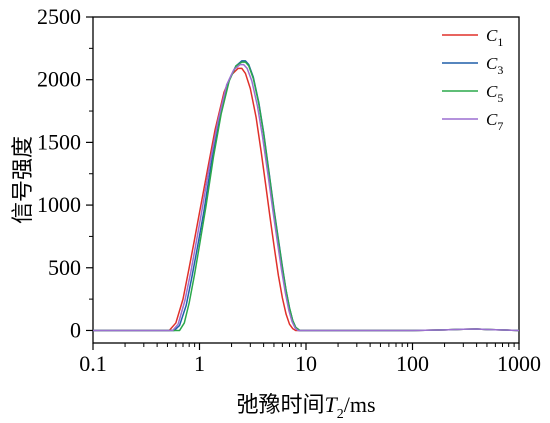 The width and height of the screenshot is (550, 423). What do you see at coordinates (93, 363) in the screenshot?
I see `x-tick-label: 0.1` at bounding box center [93, 363].